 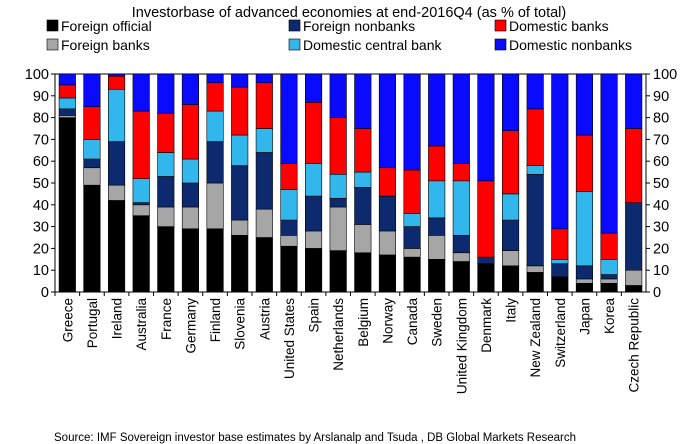 I want to click on bar-stack-denmark, so click(x=486, y=183).